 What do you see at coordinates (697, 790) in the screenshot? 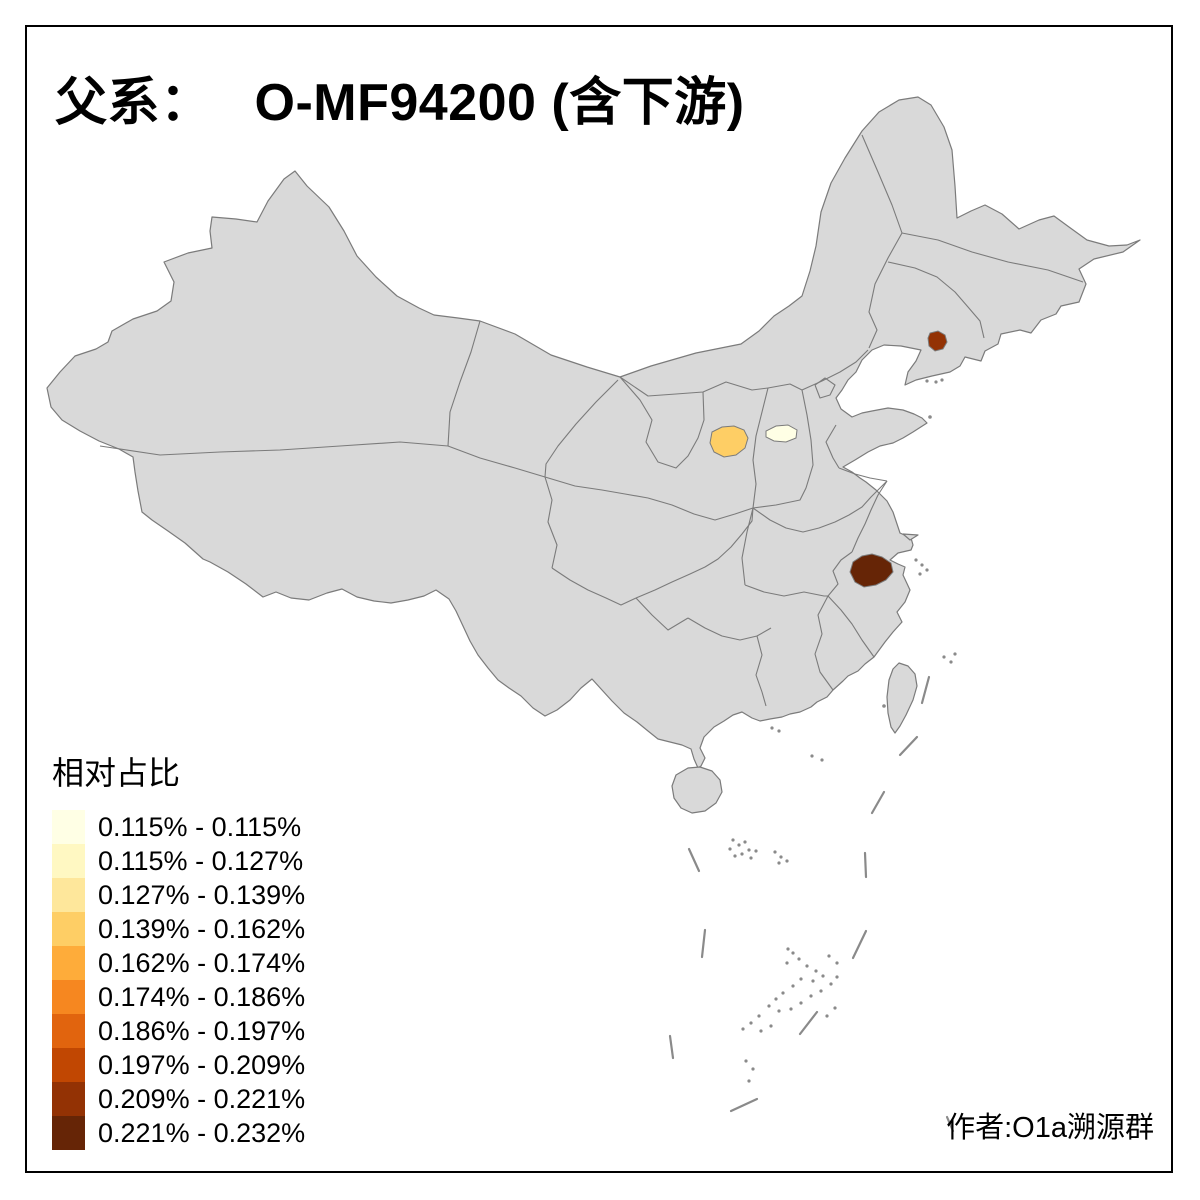
I see `hainan-island` at bounding box center [697, 790].